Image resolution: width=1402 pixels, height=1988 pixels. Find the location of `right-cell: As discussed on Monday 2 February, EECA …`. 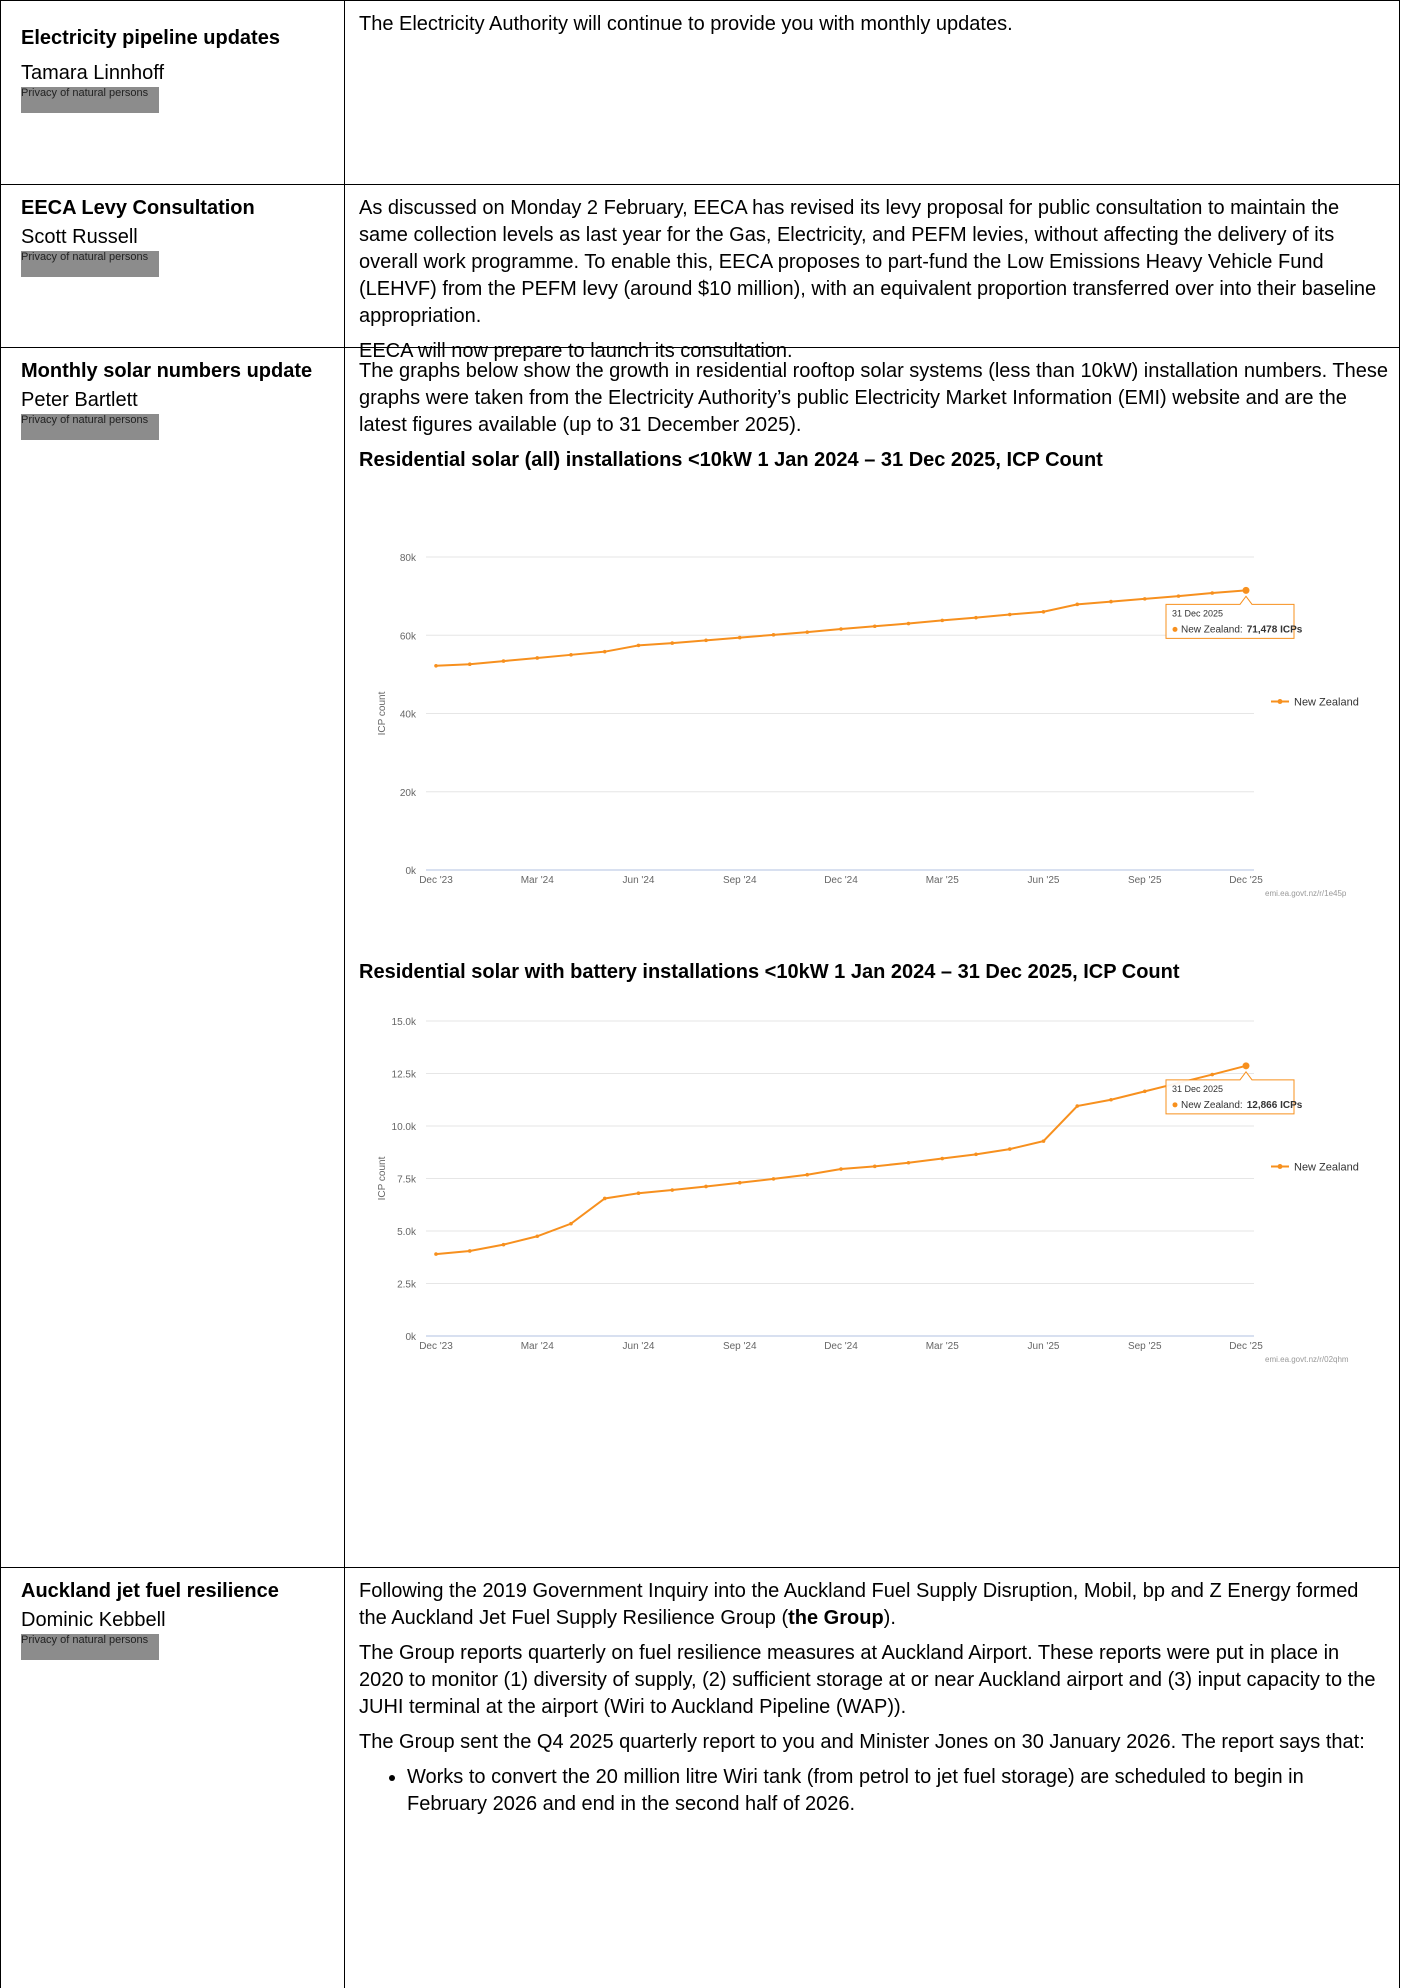

right-cell: As discussed on Monday 2 February, EECA … is located at coordinates (872, 273).